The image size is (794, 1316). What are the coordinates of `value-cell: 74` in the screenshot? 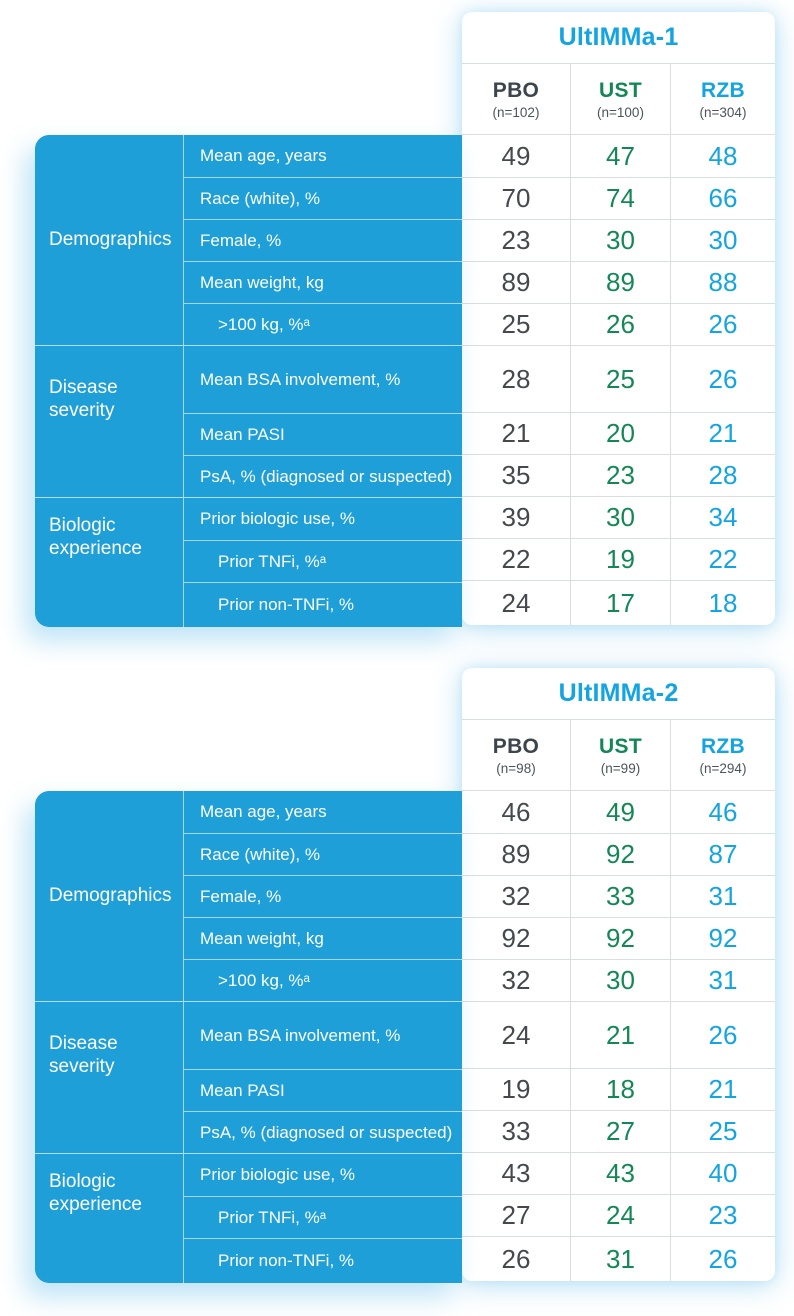 It's located at (620, 198).